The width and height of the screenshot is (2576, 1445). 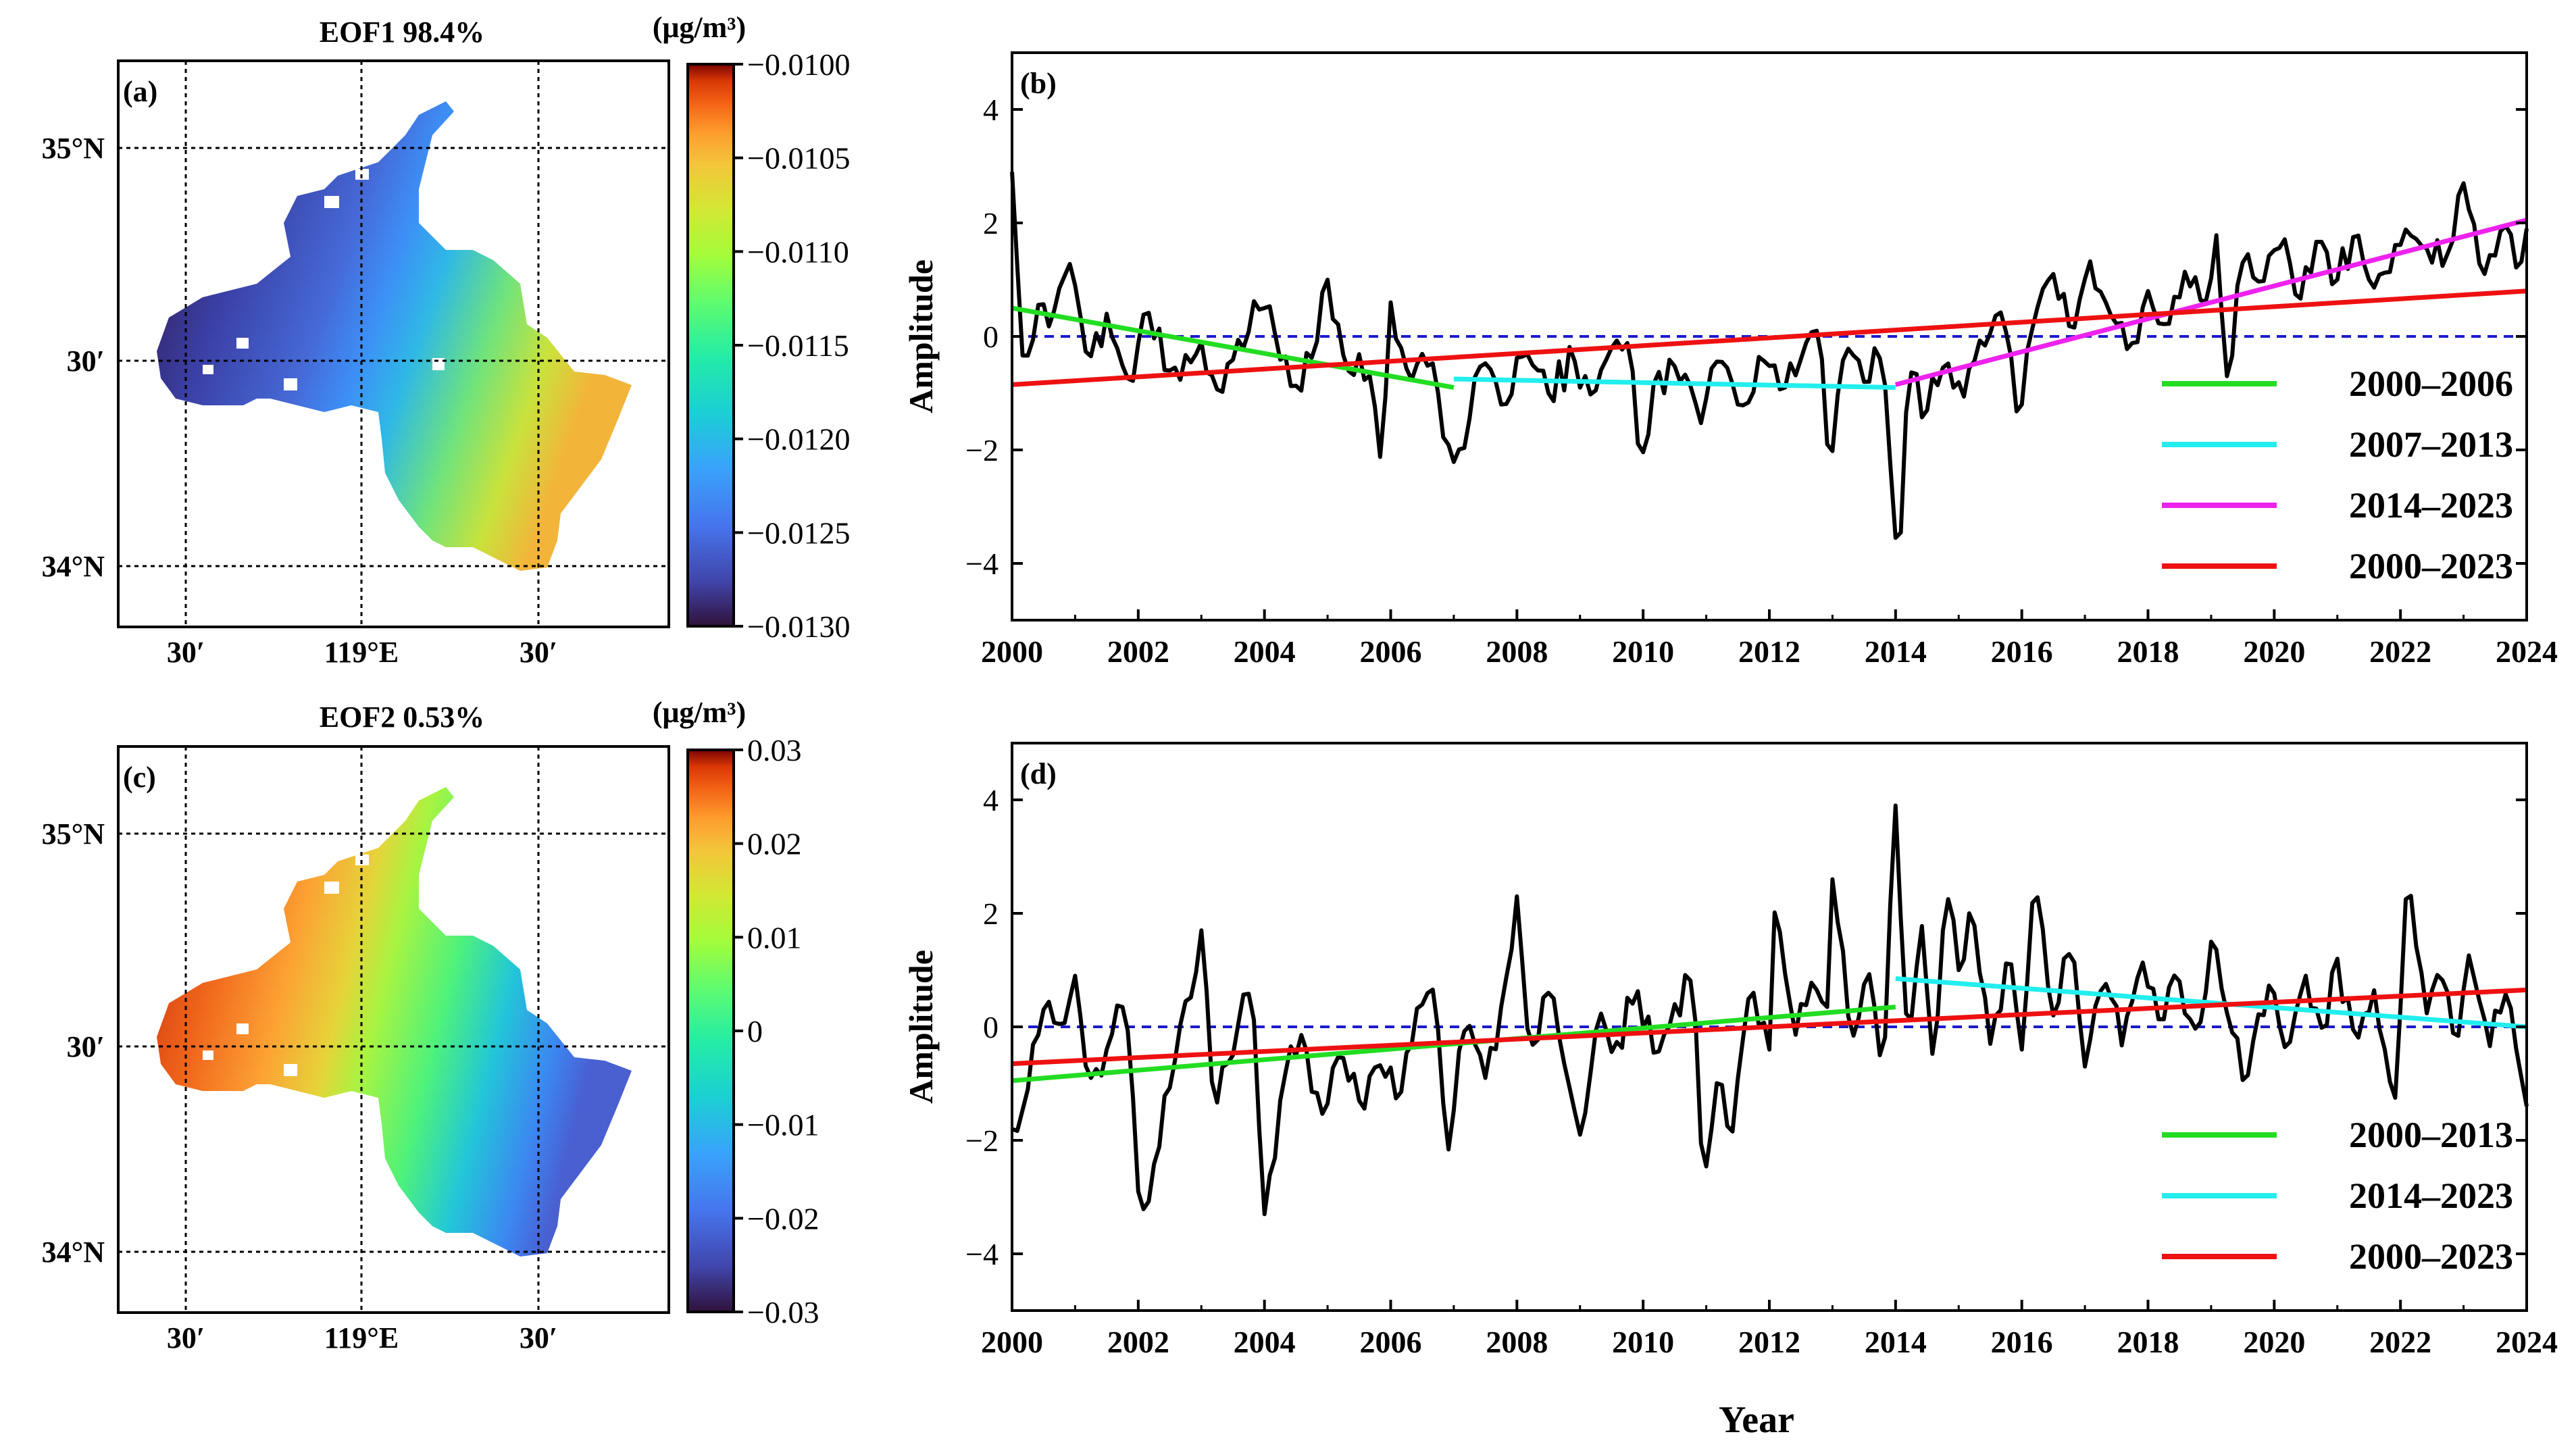 I want to click on colorbar-tick-label: −0.0105, so click(x=798, y=158).